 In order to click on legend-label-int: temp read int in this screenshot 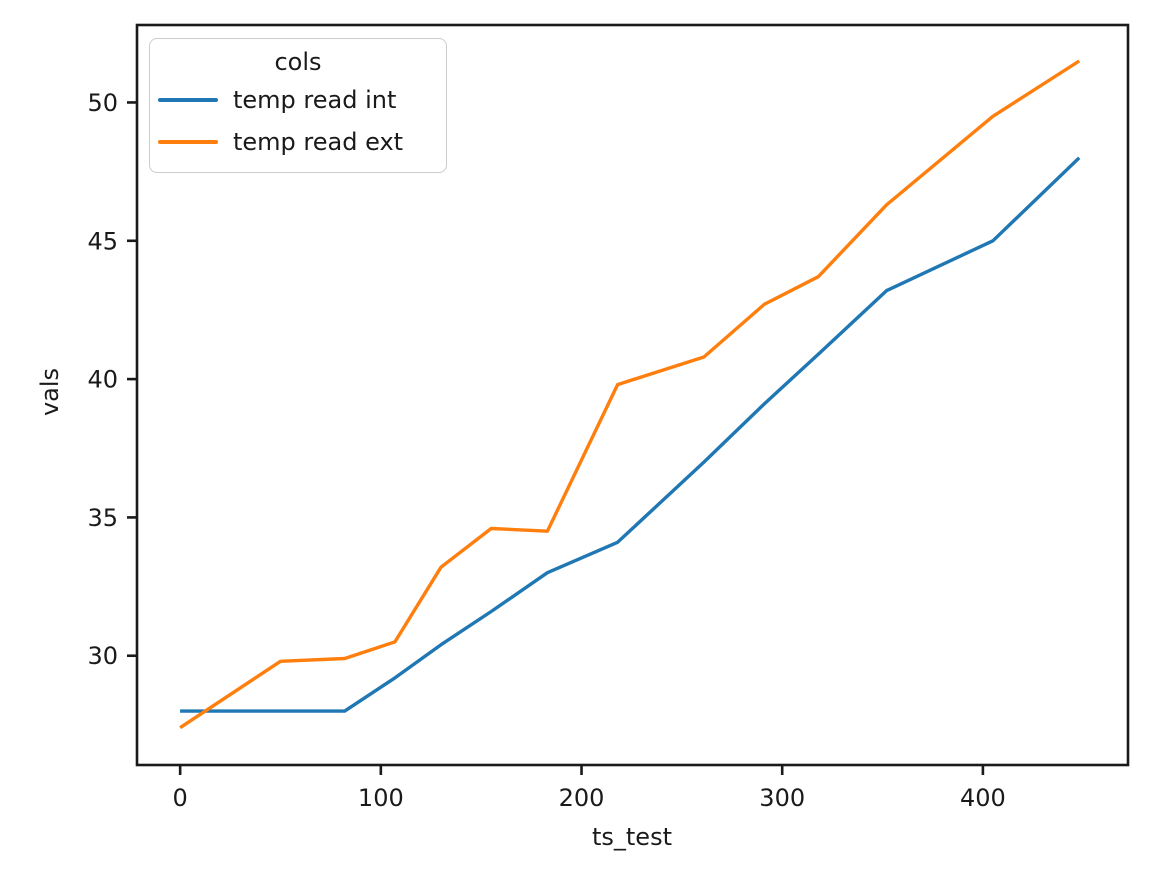, I will do `click(315, 100)`.